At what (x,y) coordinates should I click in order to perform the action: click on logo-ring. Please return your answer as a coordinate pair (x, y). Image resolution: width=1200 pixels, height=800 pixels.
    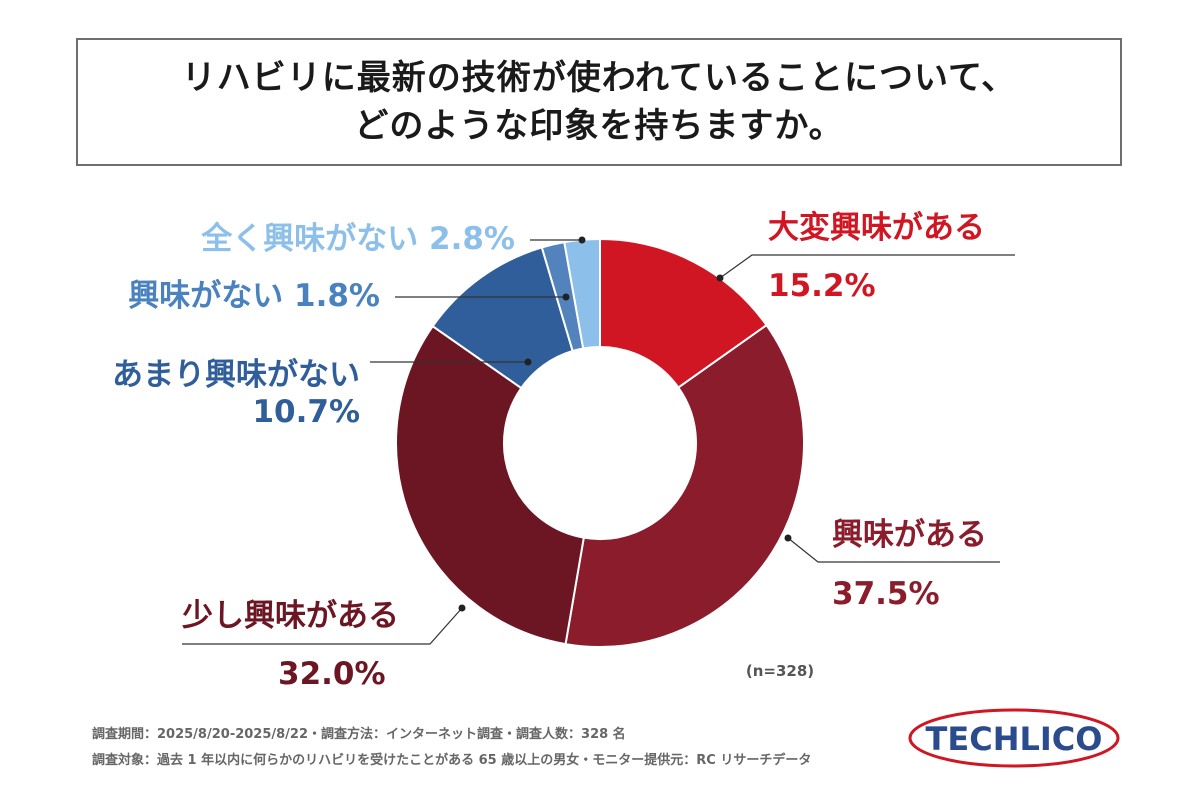
    Looking at the image, I should click on (1014, 738).